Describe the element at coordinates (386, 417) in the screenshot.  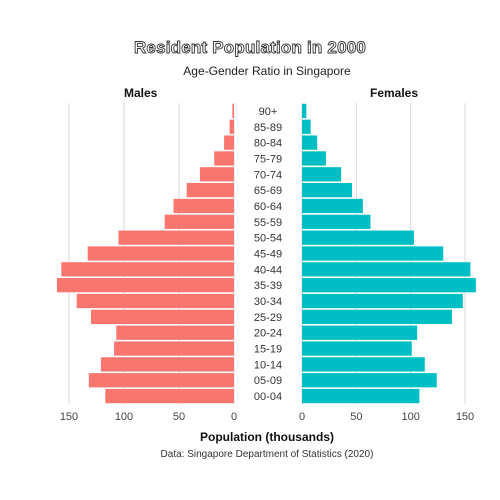
I see `x-ticks-right: 0 50 100 150` at that location.